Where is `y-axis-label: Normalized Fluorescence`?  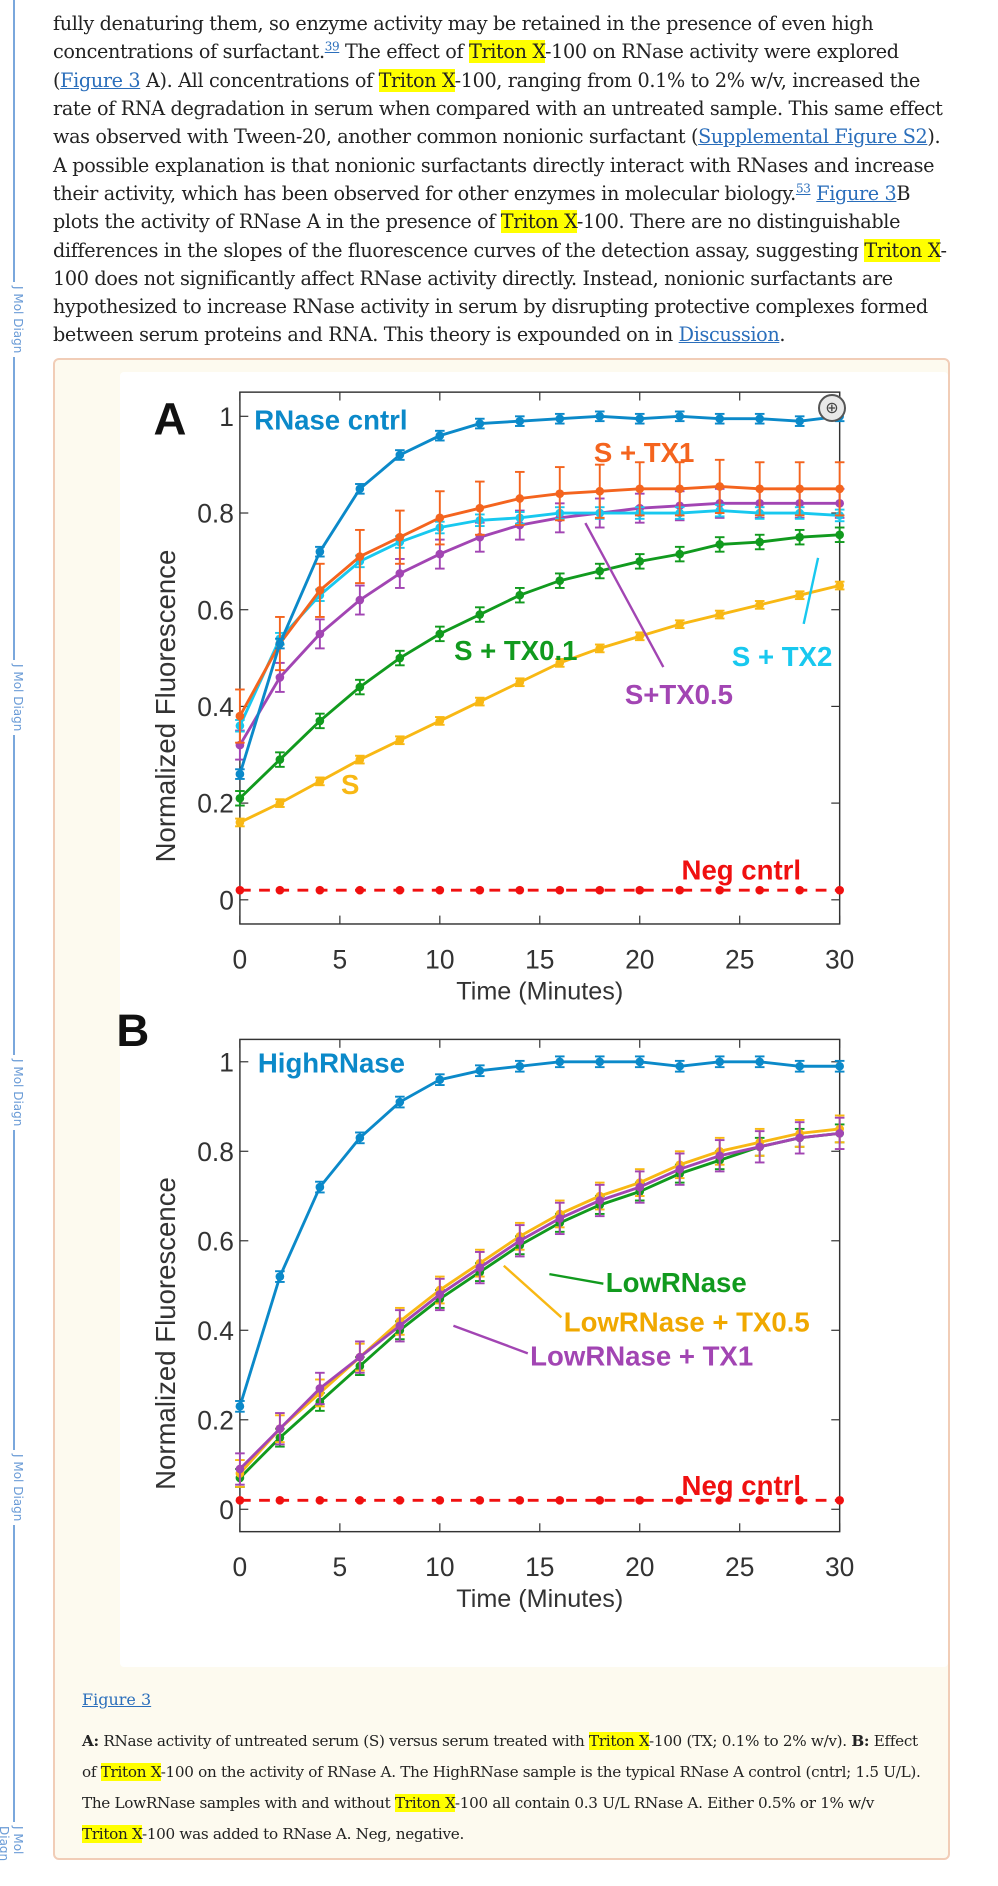
y-axis-label: Normalized Fluorescence is located at coordinates (165, 1333).